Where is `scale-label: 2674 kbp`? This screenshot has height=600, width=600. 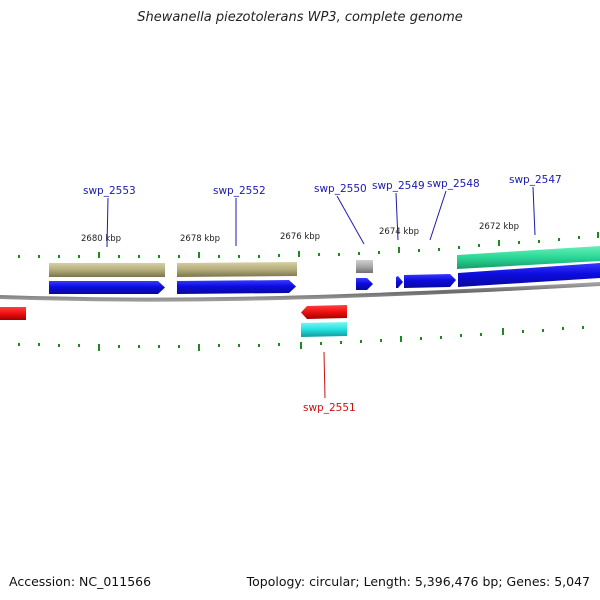 scale-label: 2674 kbp is located at coordinates (399, 232).